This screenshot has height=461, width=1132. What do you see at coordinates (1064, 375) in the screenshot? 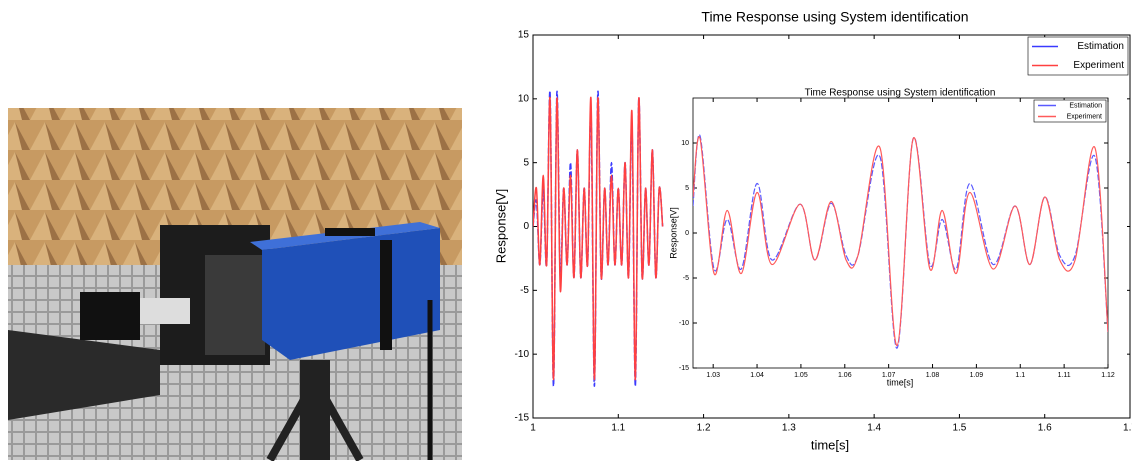
I see `x-tick-label: 1.11` at bounding box center [1064, 375].